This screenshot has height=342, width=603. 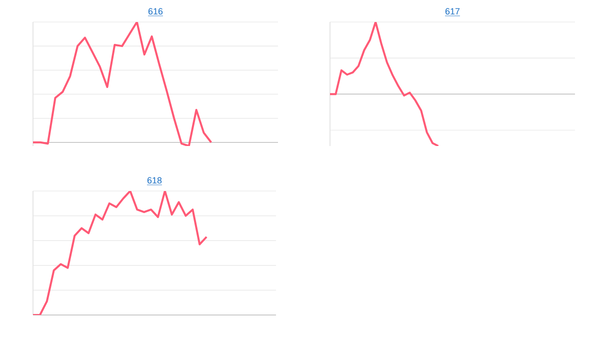 I want to click on chart-title: 617, so click(x=452, y=11).